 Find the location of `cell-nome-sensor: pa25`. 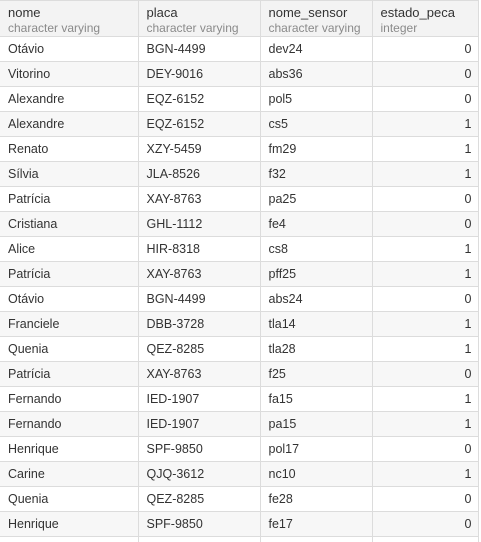

cell-nome-sensor: pa25 is located at coordinates (316, 199).